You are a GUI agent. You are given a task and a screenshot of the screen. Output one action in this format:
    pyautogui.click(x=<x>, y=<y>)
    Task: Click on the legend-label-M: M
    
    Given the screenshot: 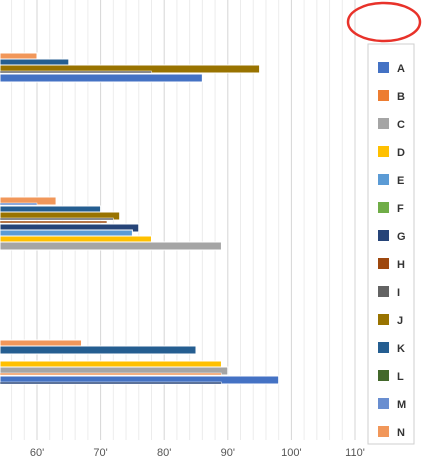 What is the action you would take?
    pyautogui.click(x=401, y=405)
    